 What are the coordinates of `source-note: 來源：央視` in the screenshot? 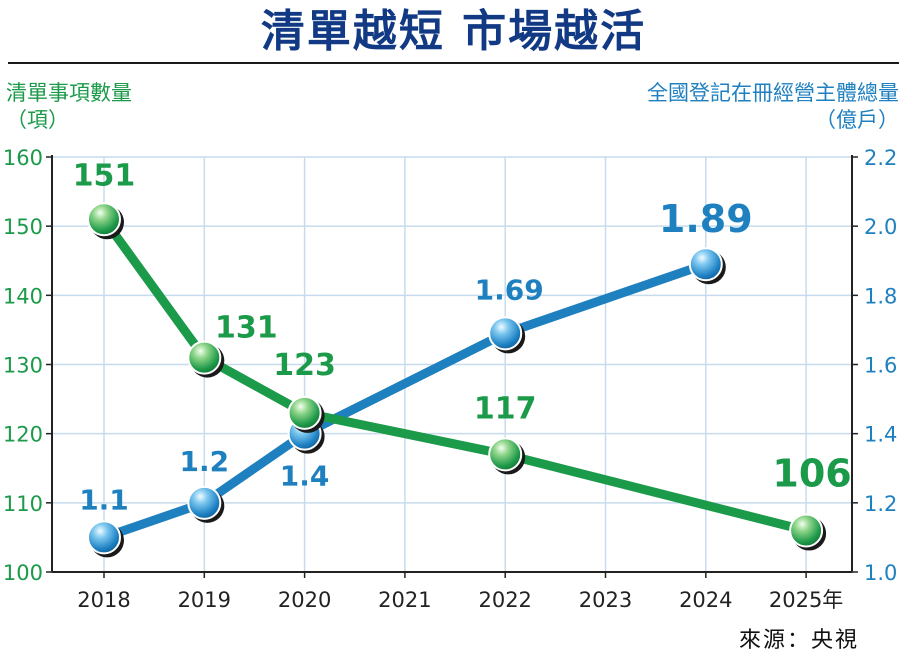 It's located at (798, 640).